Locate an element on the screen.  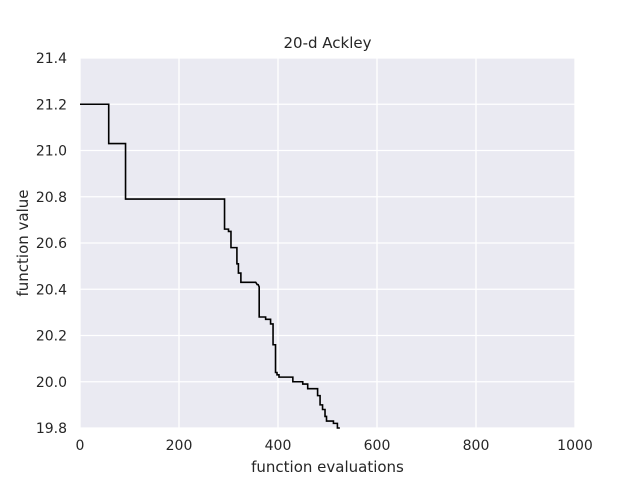
x-tick-label: 800 is located at coordinates (476, 446).